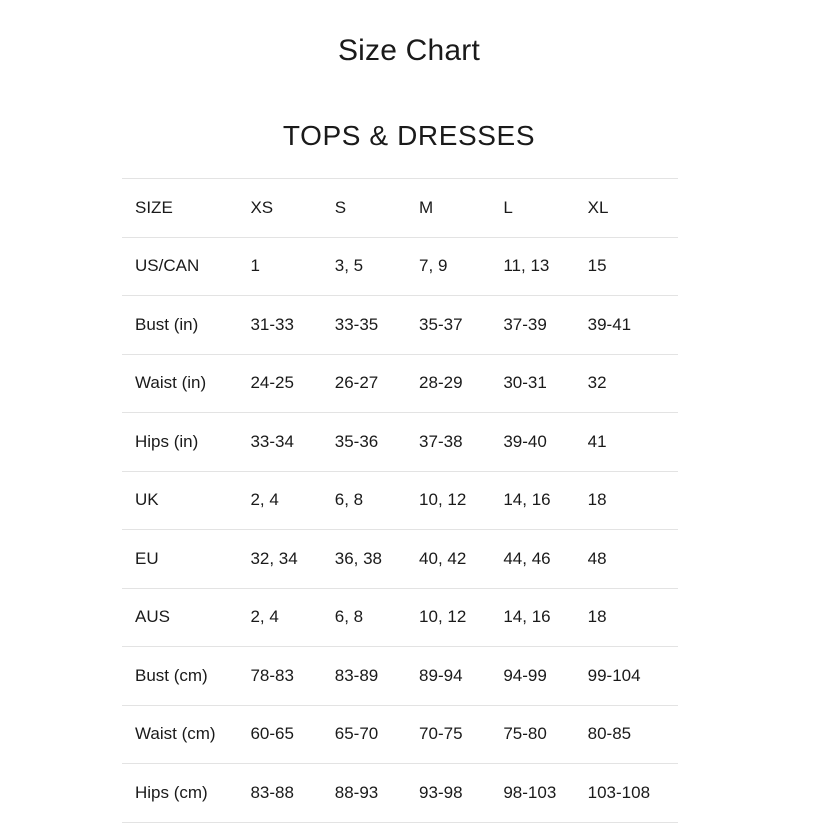  Describe the element at coordinates (272, 792) in the screenshot. I see `cell-xs: 83-88` at that location.